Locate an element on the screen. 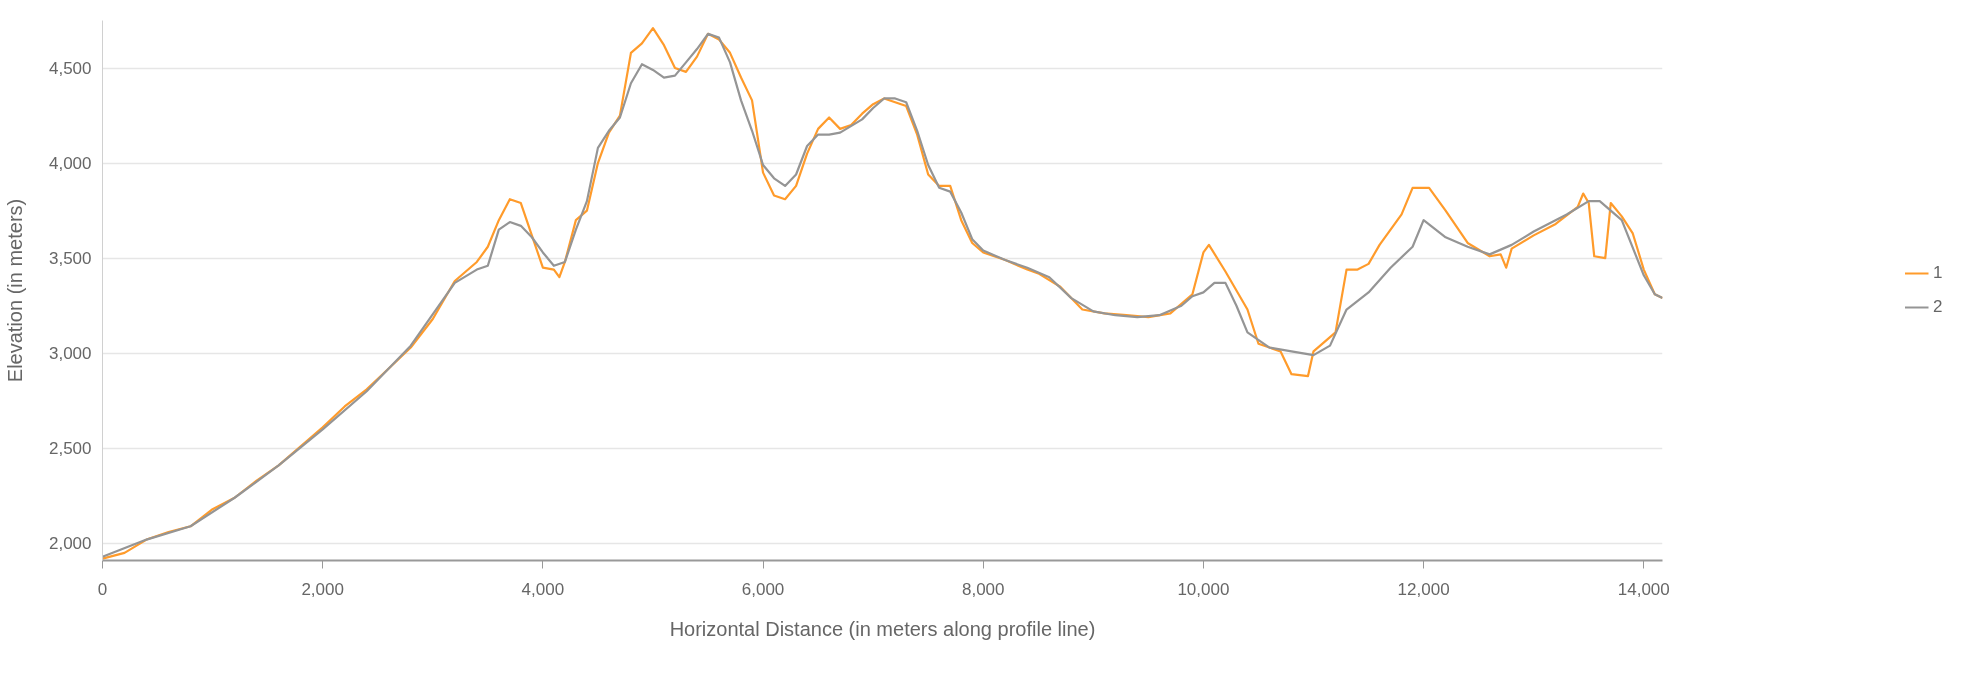  x-tick-label: 4,000 is located at coordinates (543, 589).